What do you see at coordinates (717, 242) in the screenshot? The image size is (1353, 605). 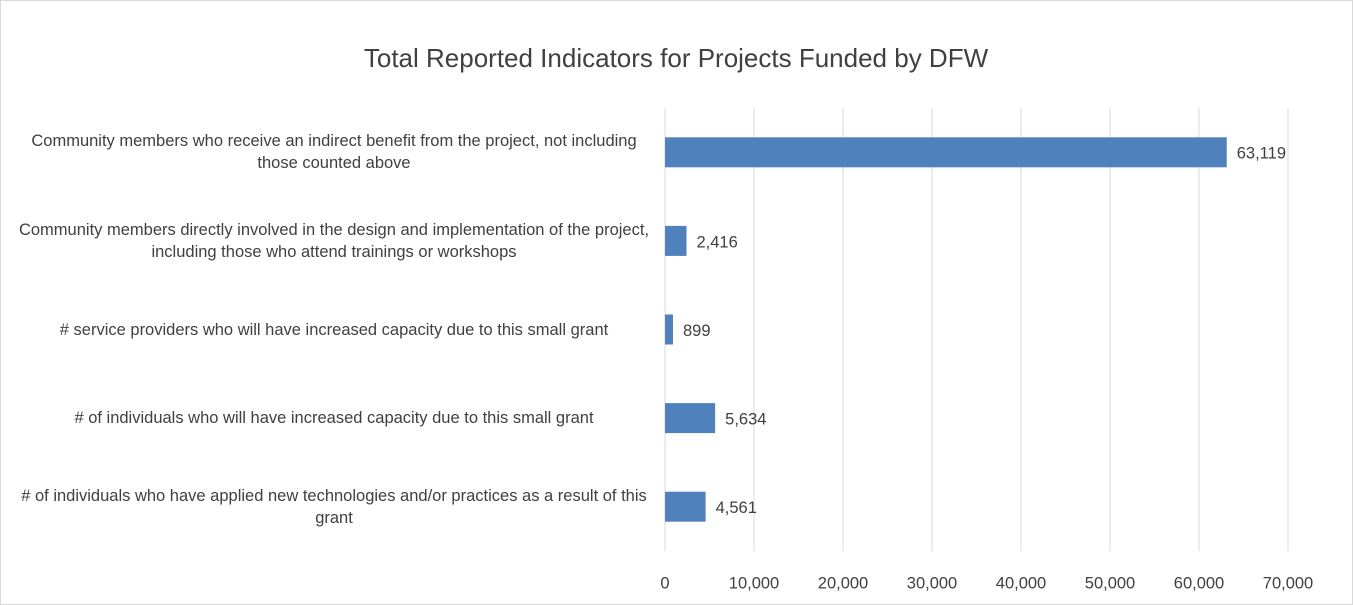 I see `value-label: 2,416` at bounding box center [717, 242].